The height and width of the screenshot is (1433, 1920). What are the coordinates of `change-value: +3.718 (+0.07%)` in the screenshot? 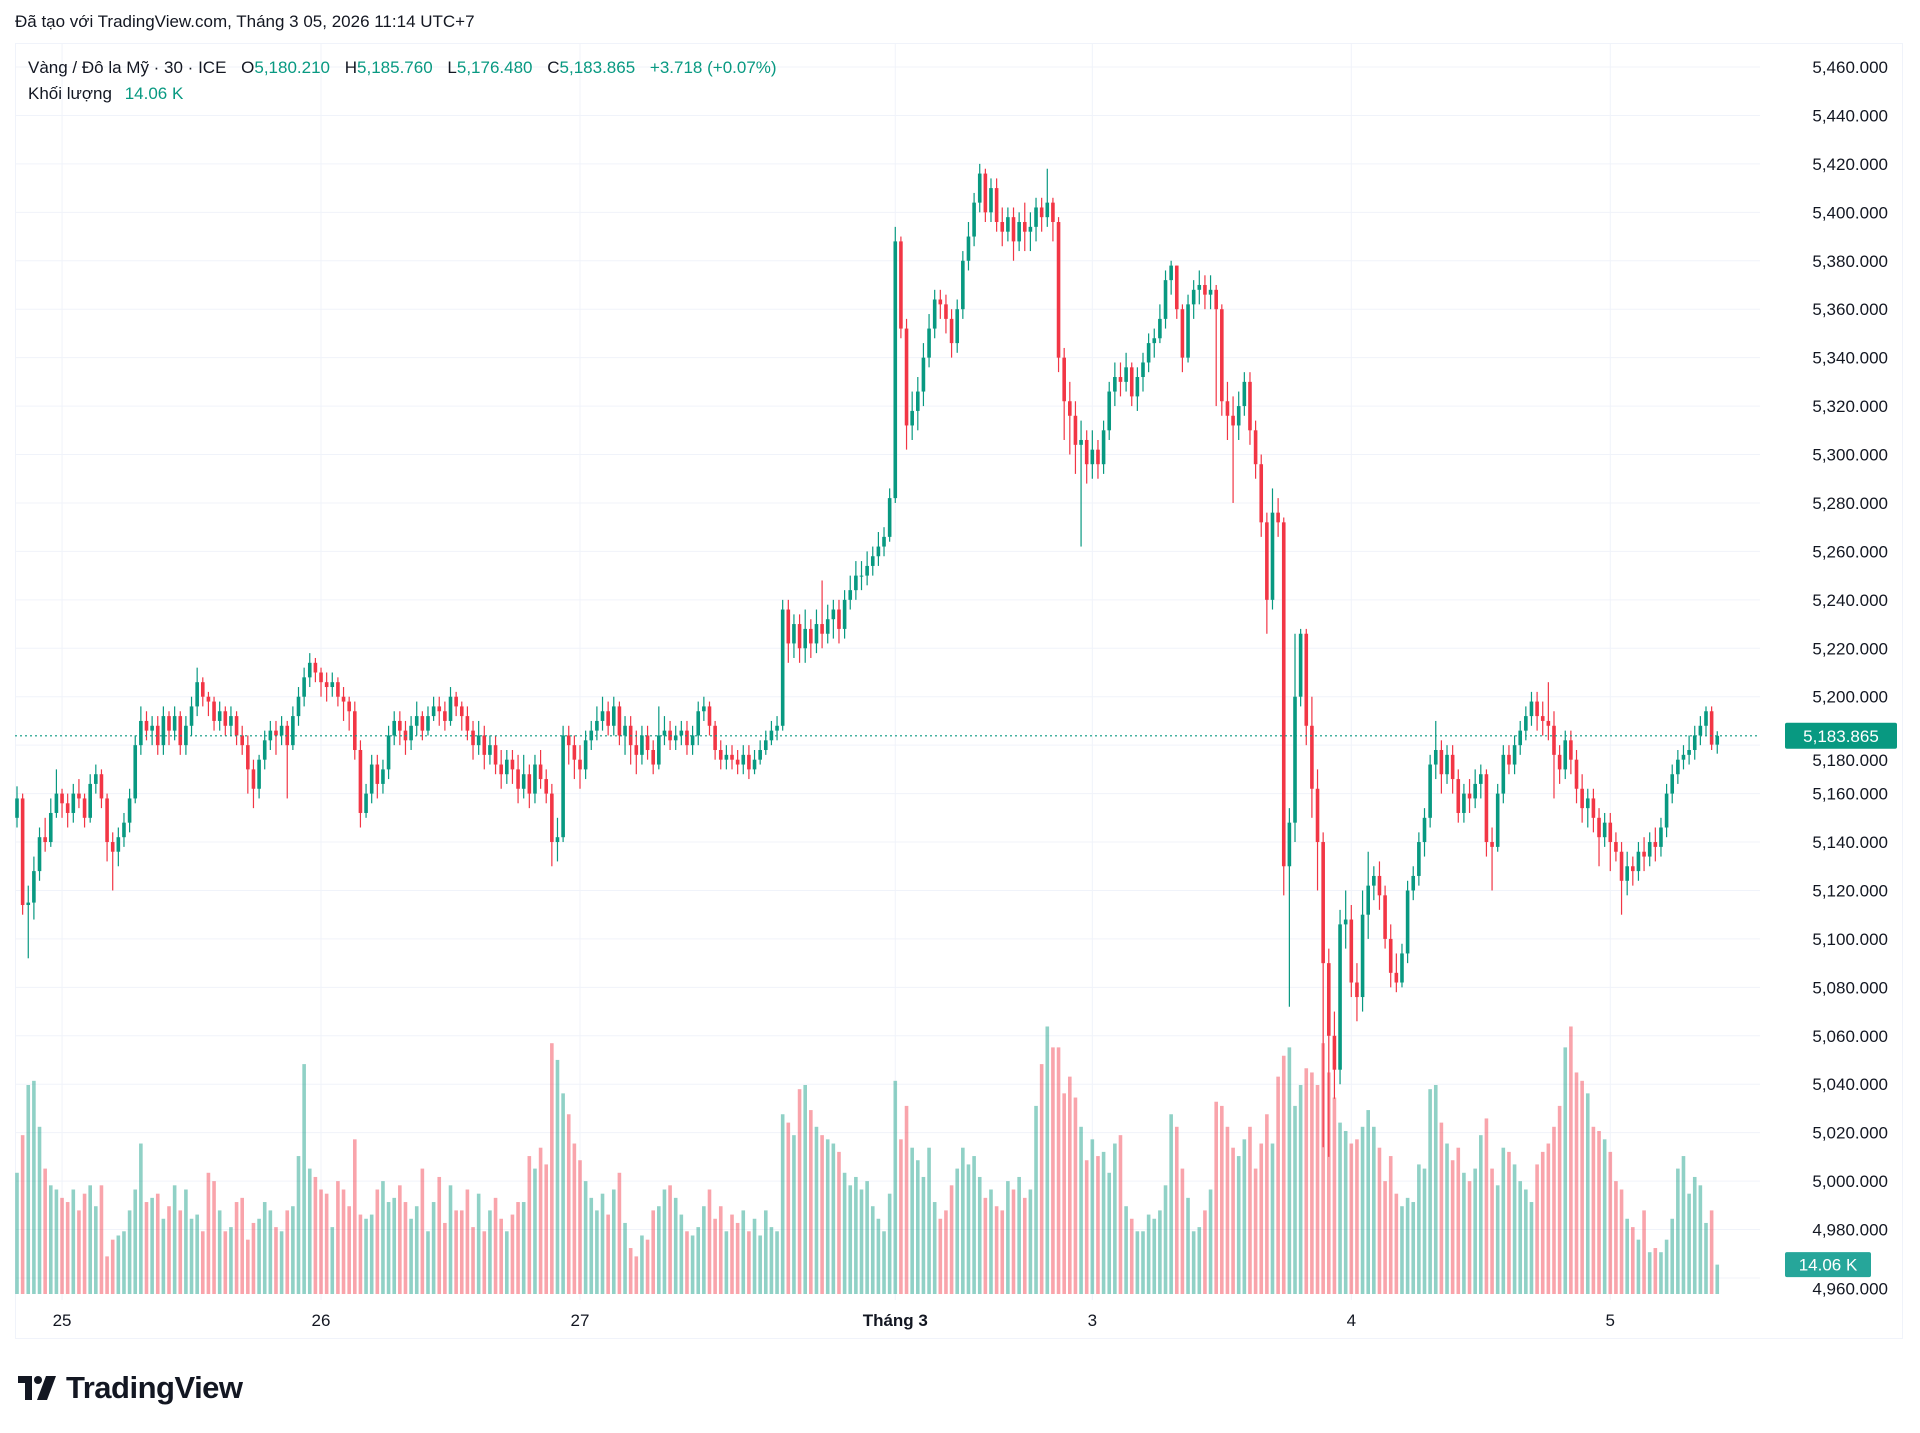 It's located at (713, 67).